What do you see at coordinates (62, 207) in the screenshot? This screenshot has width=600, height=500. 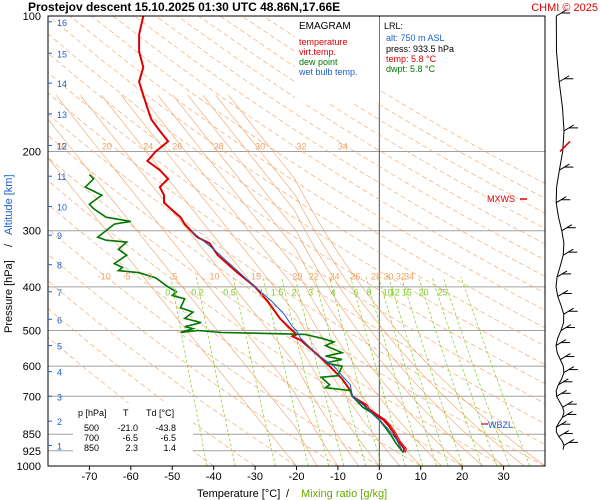 I see `altitude-tick-label: 10` at bounding box center [62, 207].